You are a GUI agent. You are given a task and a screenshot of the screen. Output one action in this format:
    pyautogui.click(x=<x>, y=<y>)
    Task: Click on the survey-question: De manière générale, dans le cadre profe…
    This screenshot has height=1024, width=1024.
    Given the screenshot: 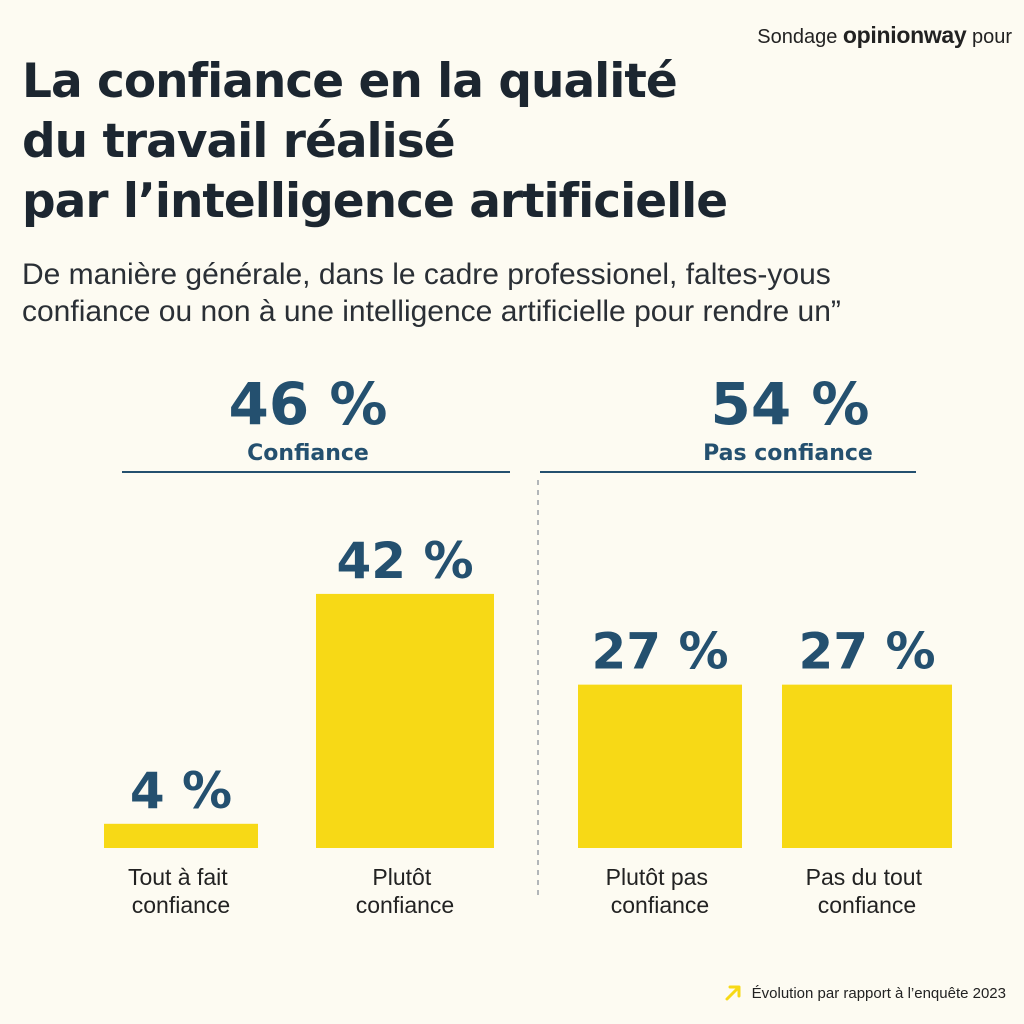 What is the action you would take?
    pyautogui.click(x=512, y=293)
    